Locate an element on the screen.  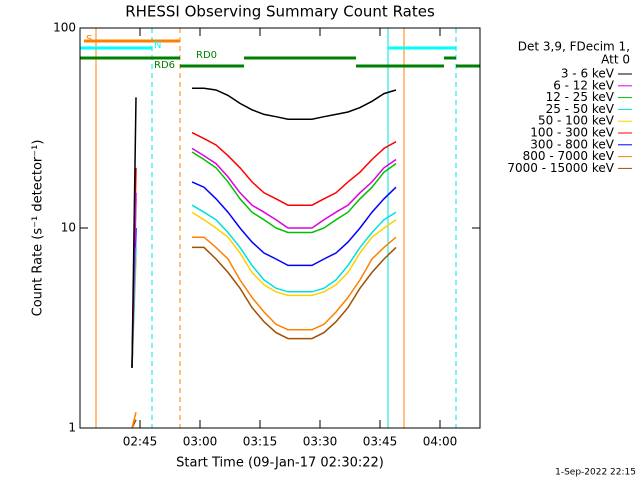
legend-label: 6 - 12 keV is located at coordinates (584, 85).